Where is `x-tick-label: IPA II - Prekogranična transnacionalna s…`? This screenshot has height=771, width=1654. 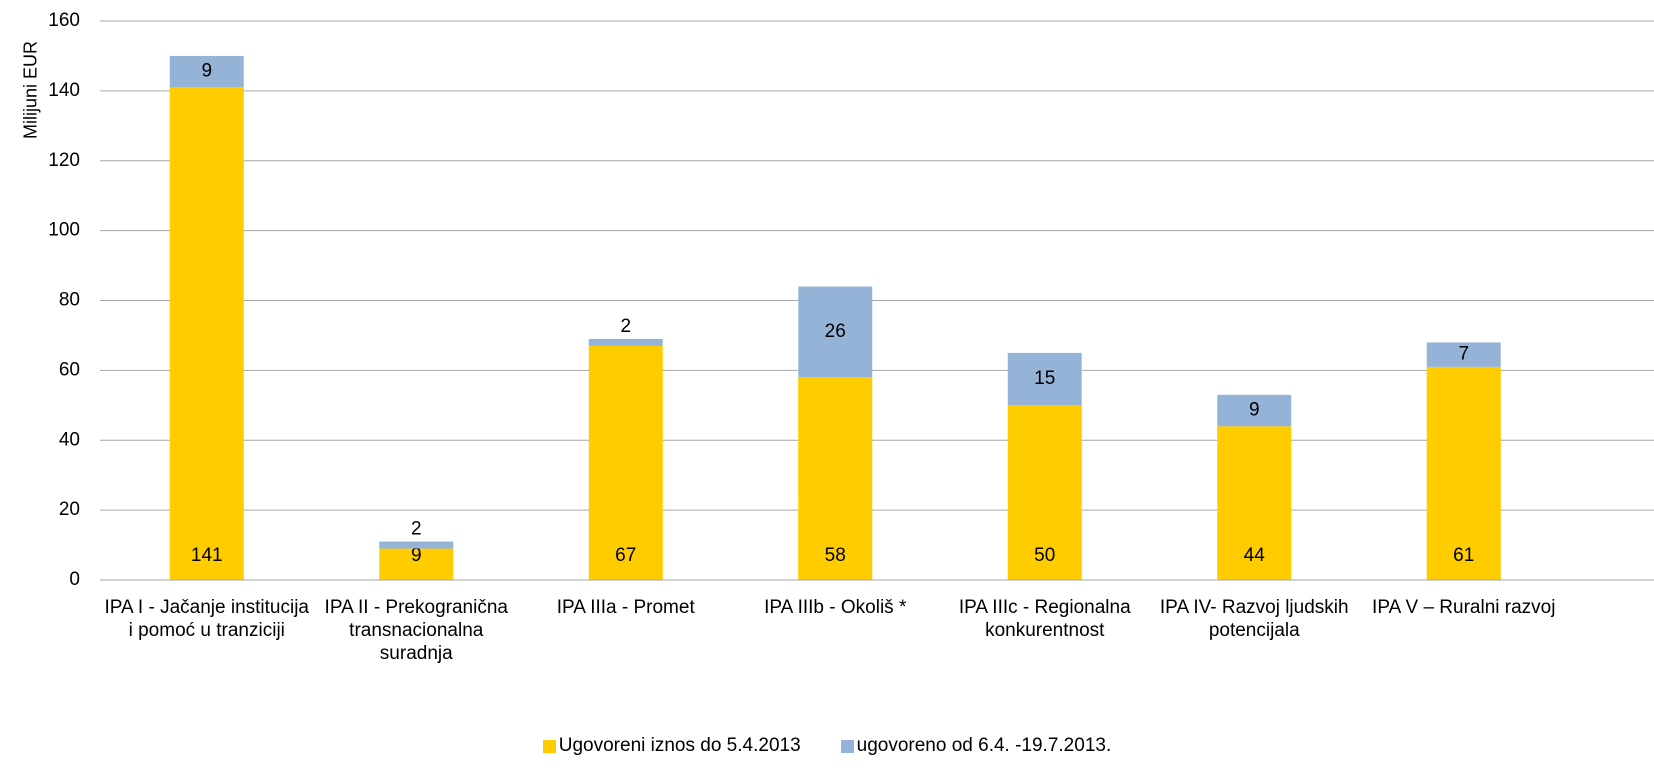 x-tick-label: IPA II - Prekogranična transnacionalna s… is located at coordinates (416, 630).